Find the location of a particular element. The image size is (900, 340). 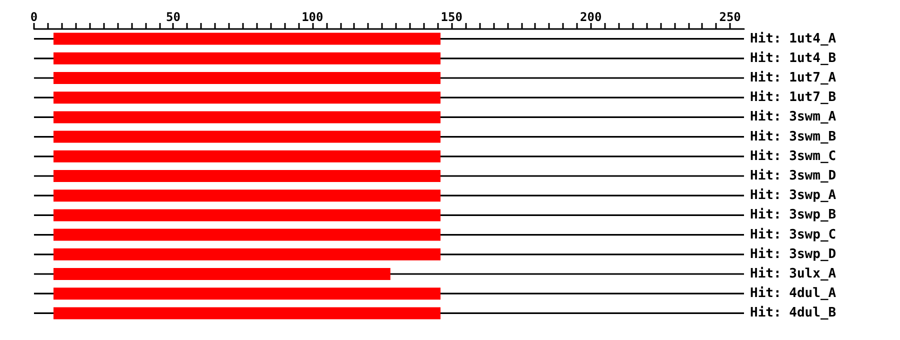

y-tick-label: Hit: 3swm_A is located at coordinates (793, 117).